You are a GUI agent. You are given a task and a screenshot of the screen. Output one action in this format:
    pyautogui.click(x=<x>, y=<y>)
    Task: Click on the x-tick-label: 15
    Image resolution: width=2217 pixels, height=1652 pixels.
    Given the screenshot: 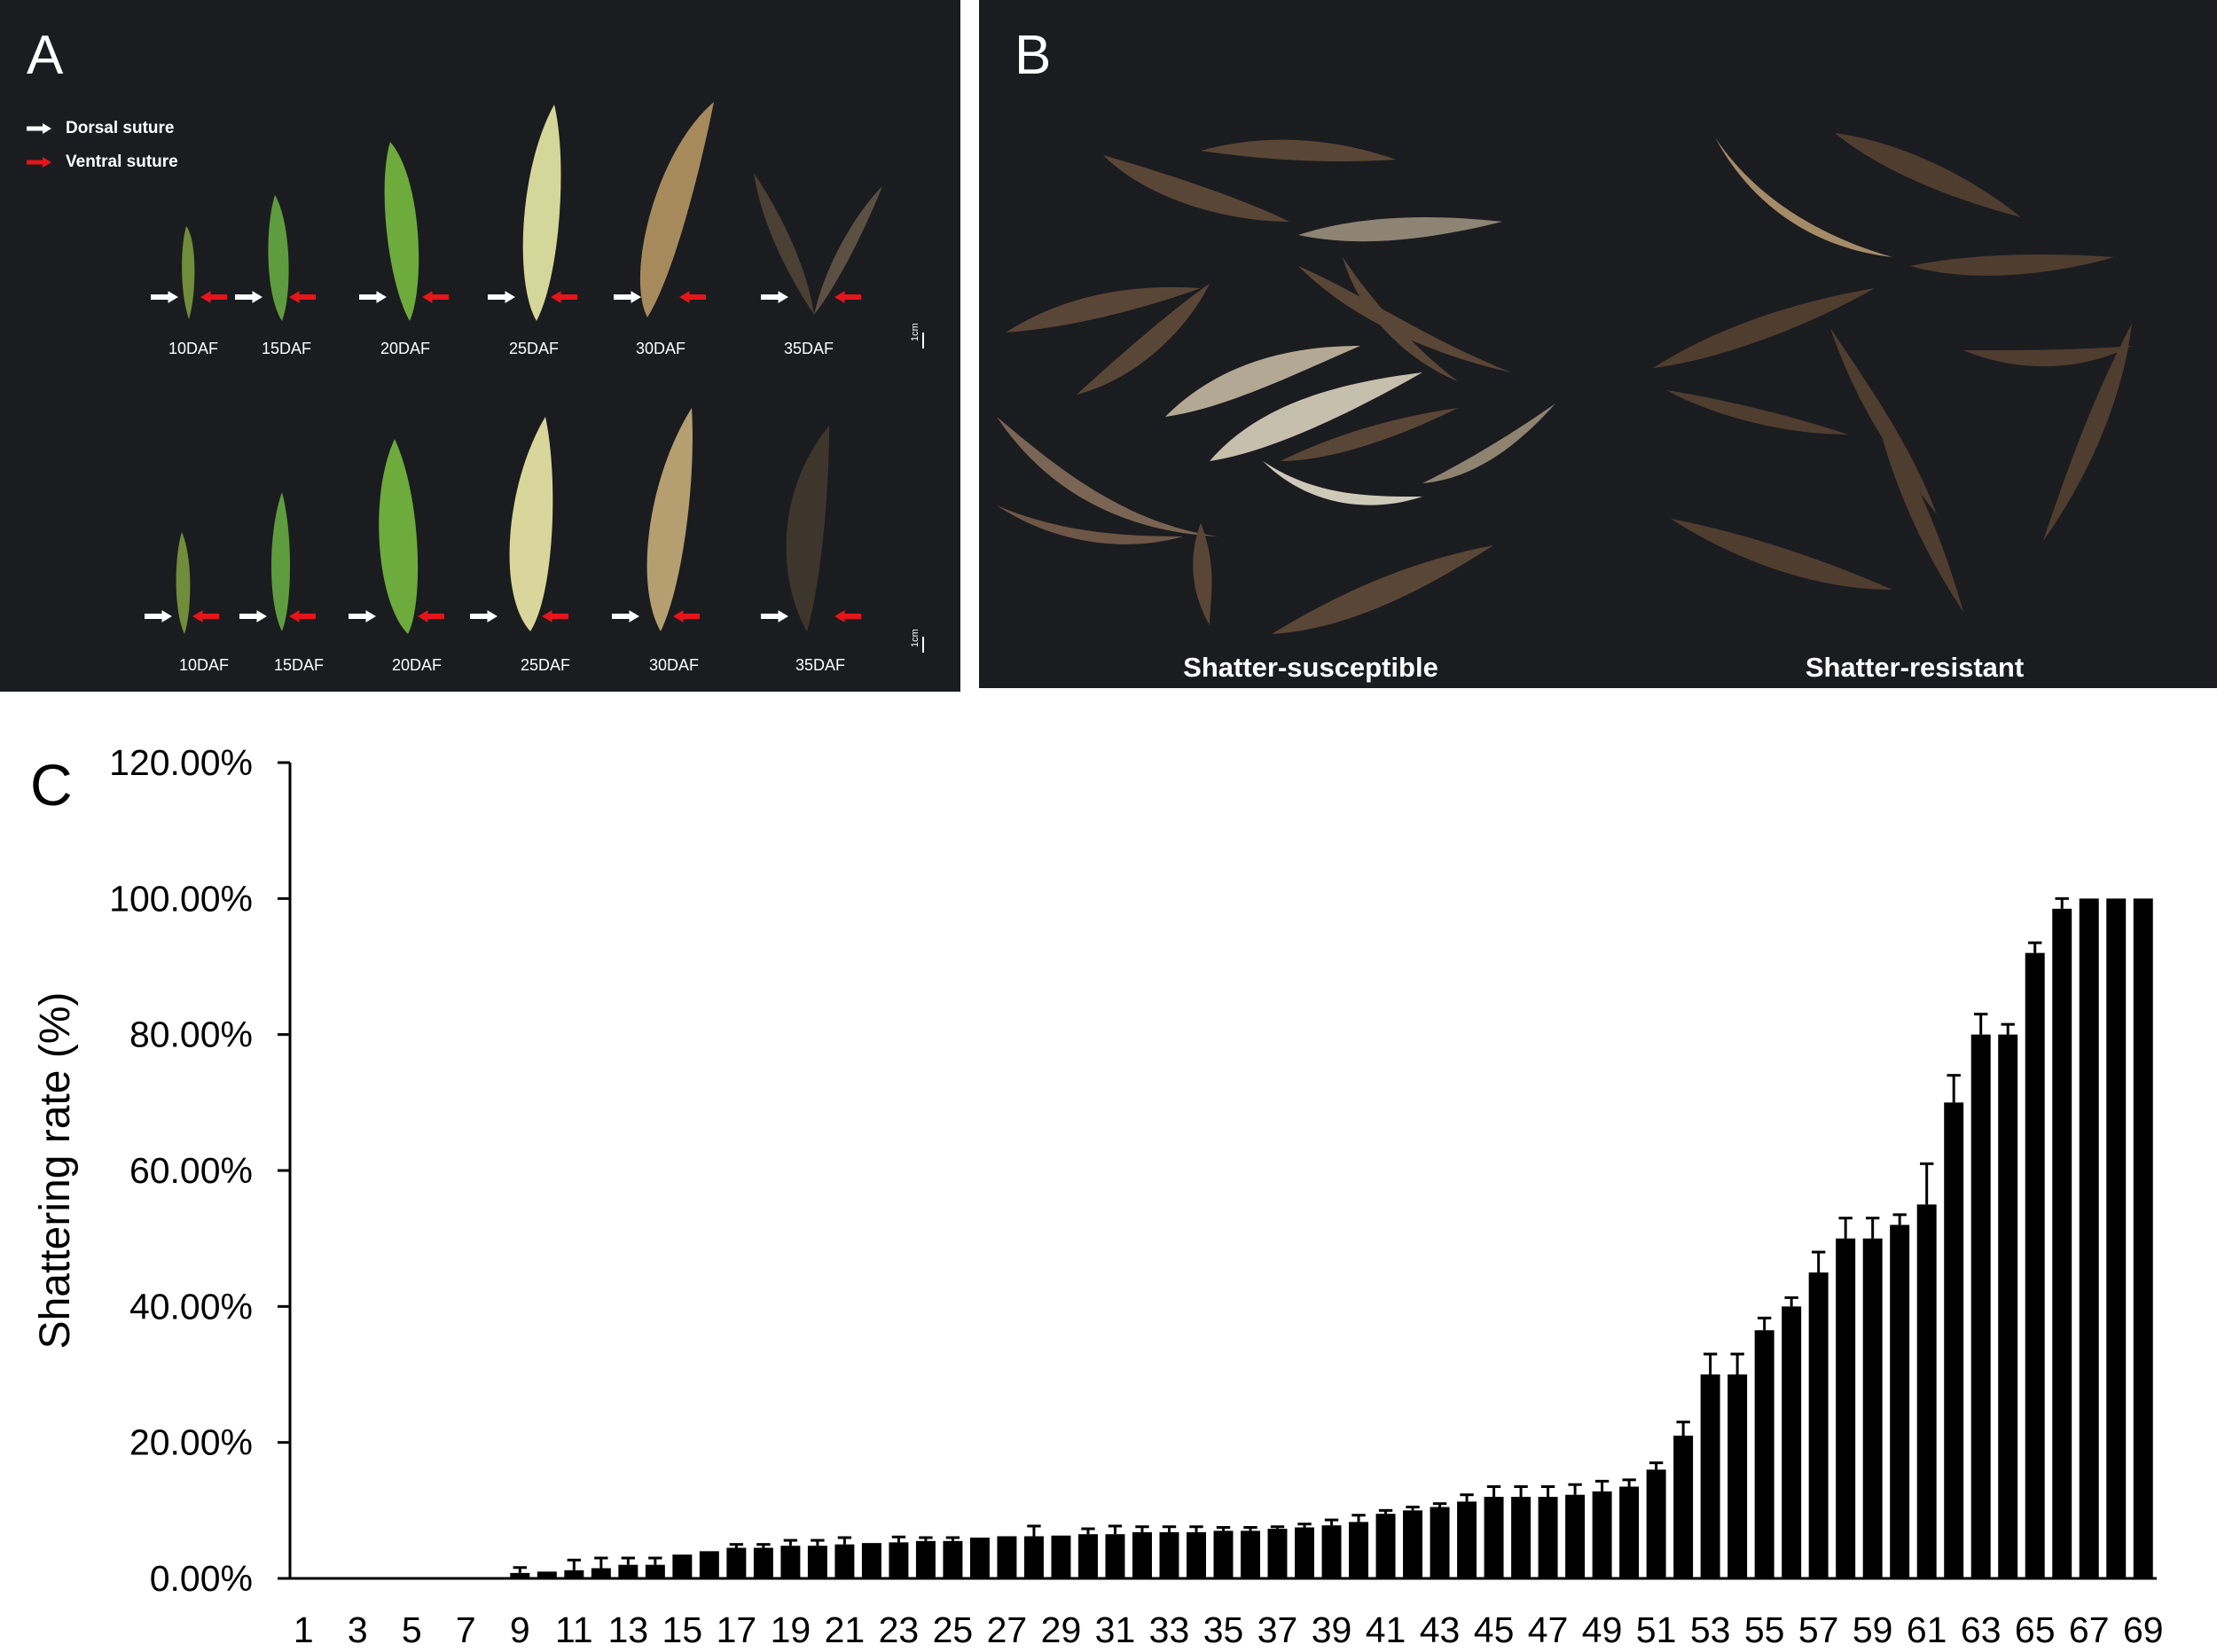 What is the action you would take?
    pyautogui.click(x=682, y=1629)
    